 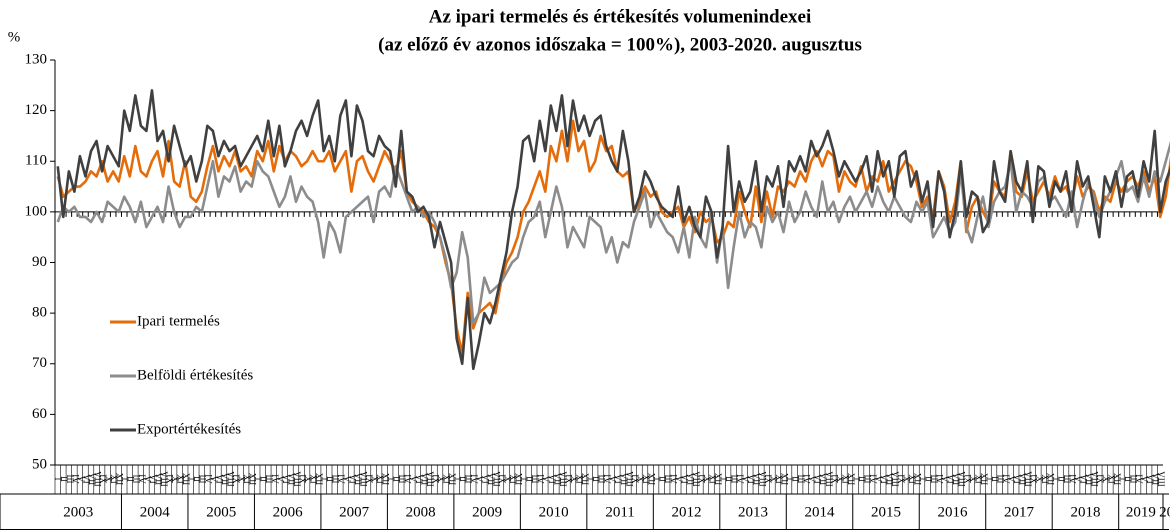 I want to click on year-label: 2006, so click(x=288, y=512).